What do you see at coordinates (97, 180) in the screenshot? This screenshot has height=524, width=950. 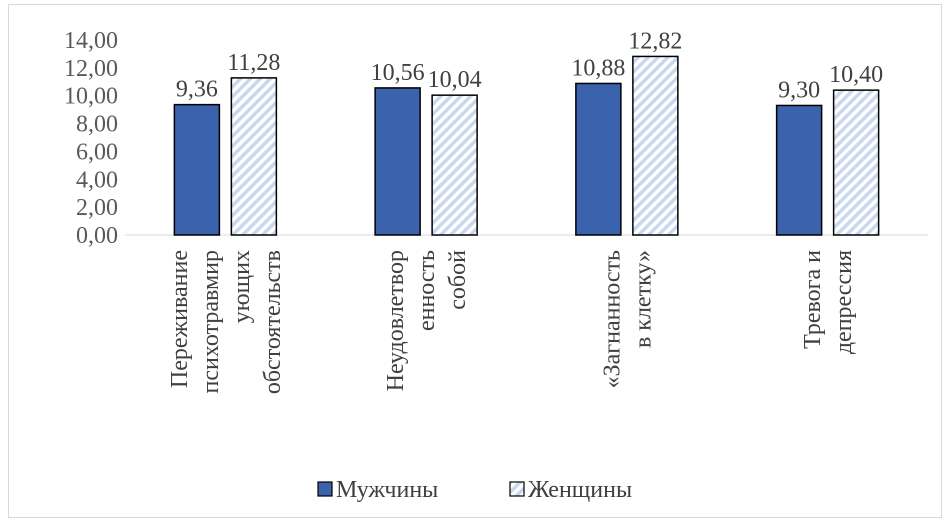 I see `y-tick-label: 4,00` at bounding box center [97, 180].